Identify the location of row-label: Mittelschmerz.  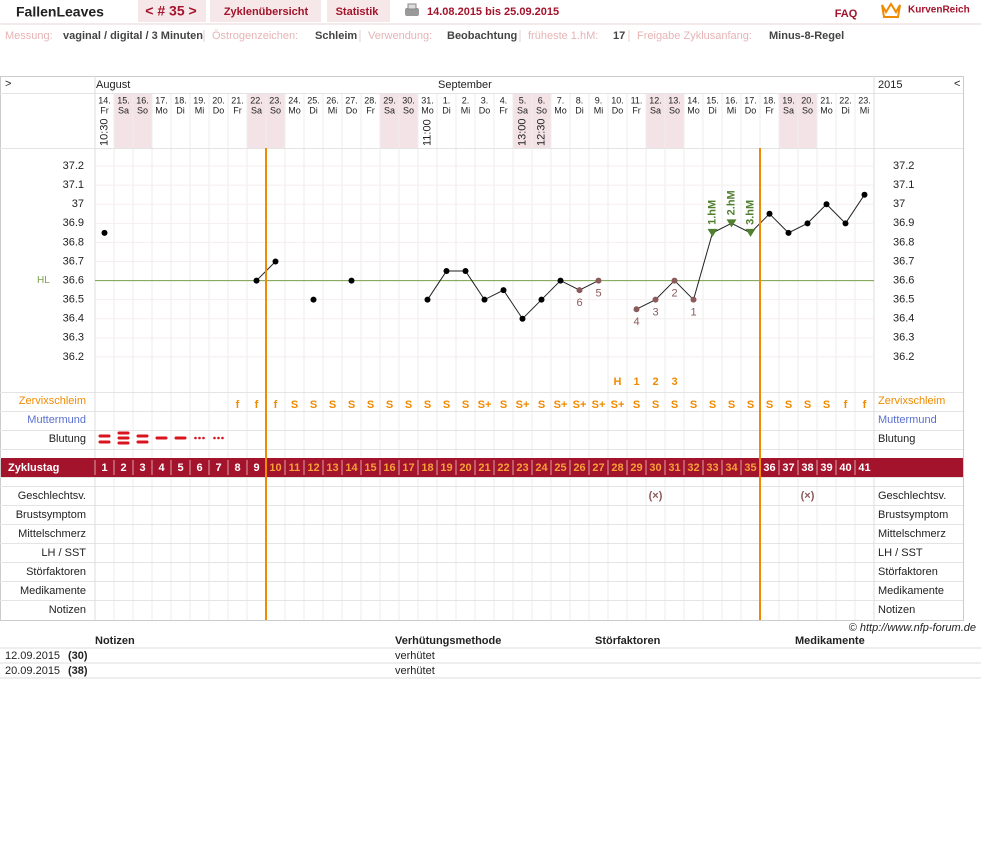
(52, 534).